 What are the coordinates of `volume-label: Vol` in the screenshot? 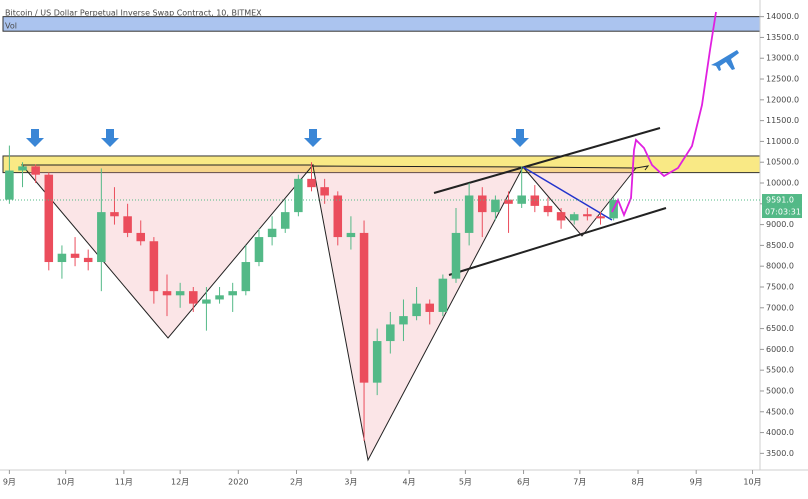 It's located at (11, 26).